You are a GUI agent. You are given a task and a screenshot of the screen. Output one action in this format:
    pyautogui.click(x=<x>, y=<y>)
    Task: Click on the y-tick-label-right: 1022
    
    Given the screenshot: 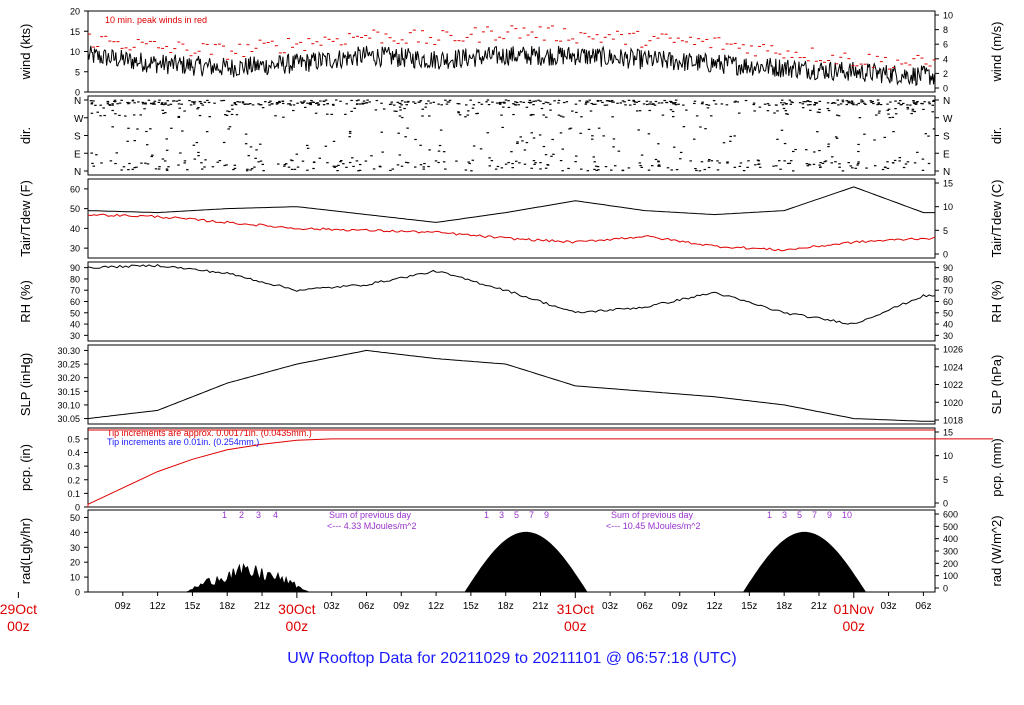 What is the action you would take?
    pyautogui.click(x=953, y=385)
    